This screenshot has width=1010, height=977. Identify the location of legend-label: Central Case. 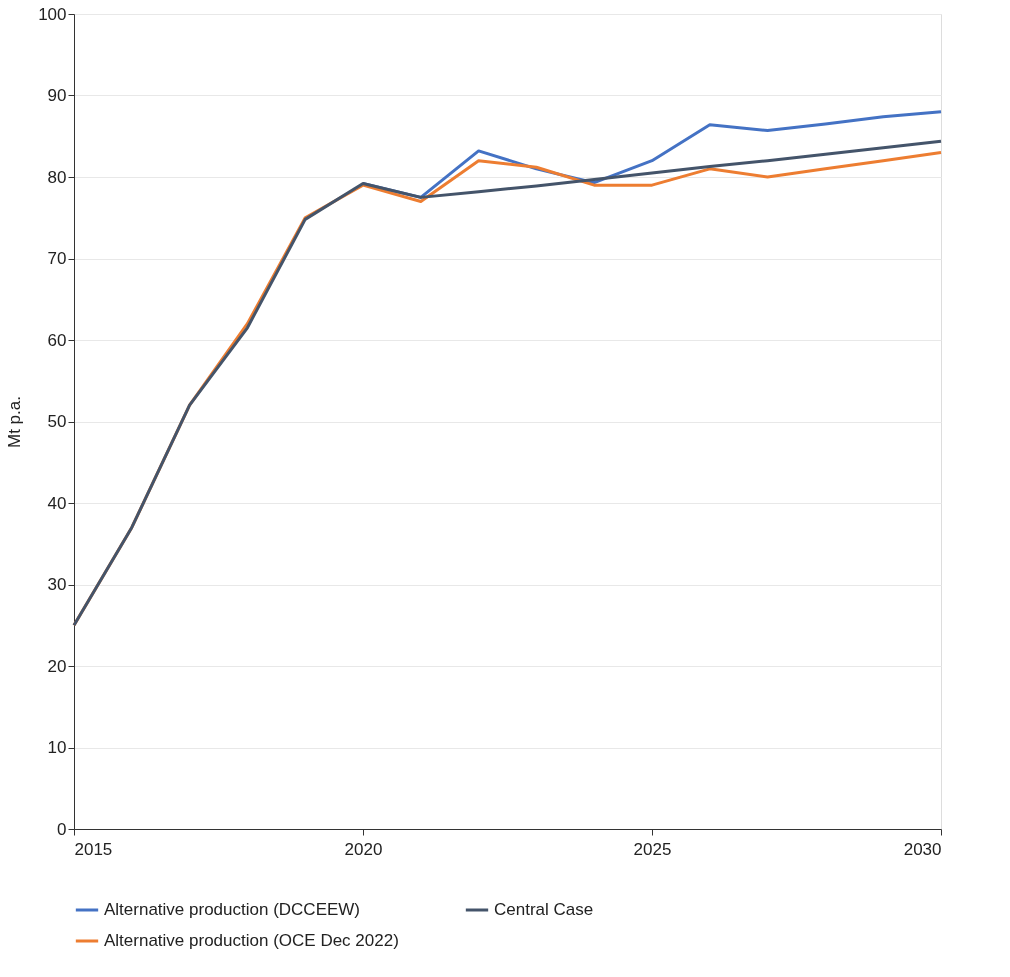
(544, 909).